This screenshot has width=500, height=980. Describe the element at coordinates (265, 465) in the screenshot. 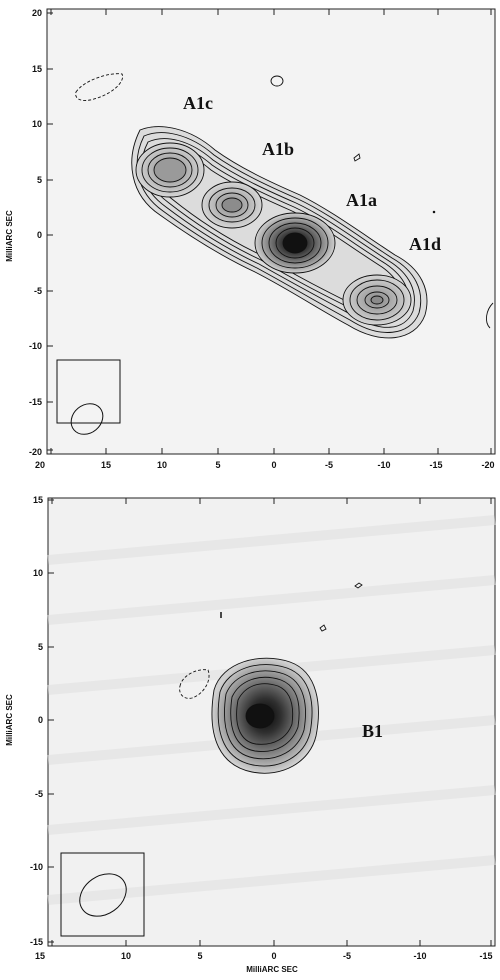

I see `x-tick-labels-a1: 20 15 10 5 0 -5 -10 -15 -20` at that location.